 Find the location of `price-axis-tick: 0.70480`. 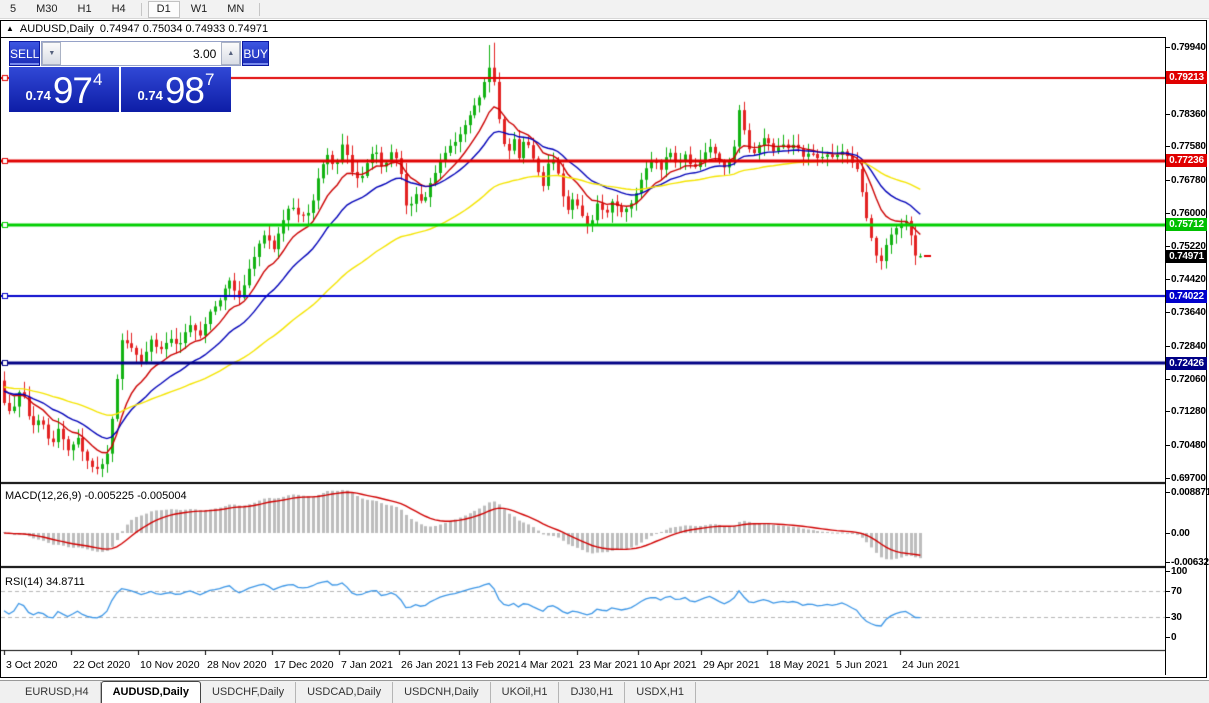

price-axis-tick: 0.70480 is located at coordinates (1186, 446).